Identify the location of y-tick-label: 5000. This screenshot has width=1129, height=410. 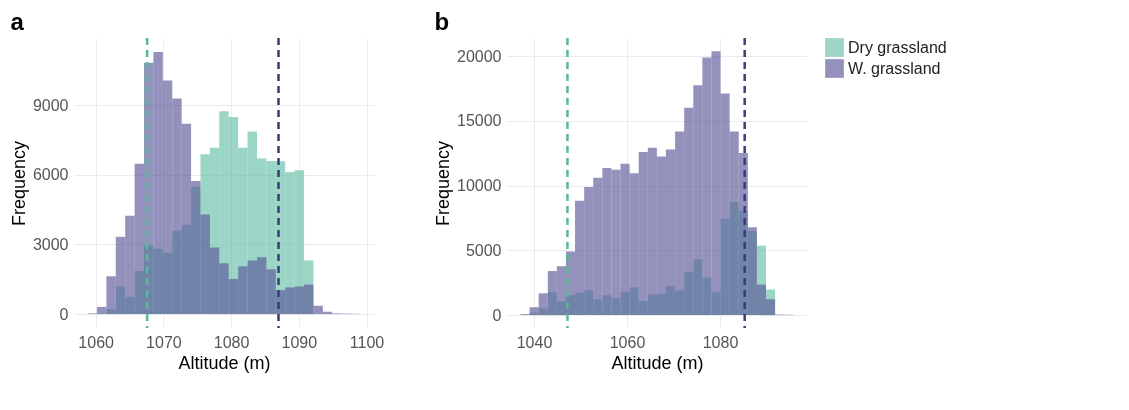
(483, 250).